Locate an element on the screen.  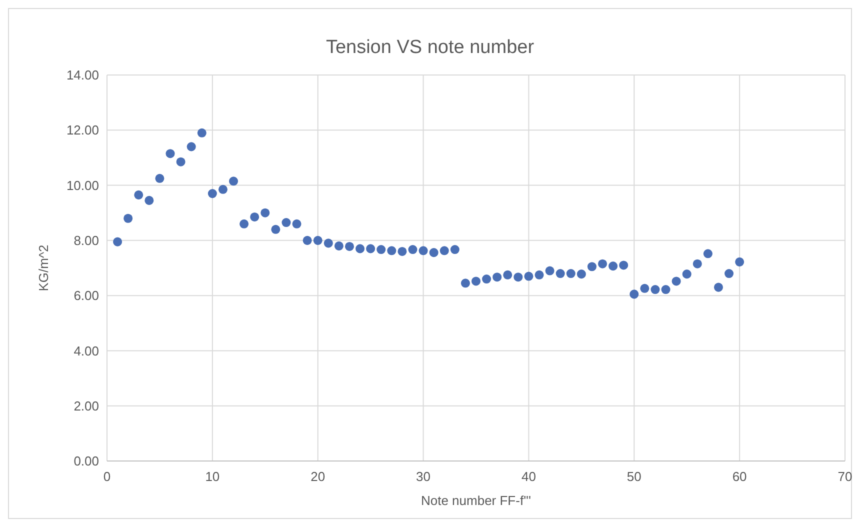
y-tick-label: 6.00 is located at coordinates (86, 296).